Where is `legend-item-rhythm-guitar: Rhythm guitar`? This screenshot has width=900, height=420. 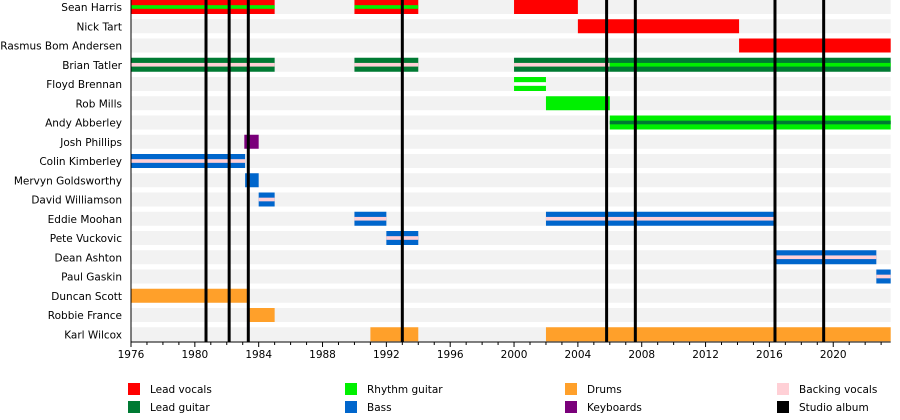 legend-item-rhythm-guitar: Rhythm guitar is located at coordinates (394, 389).